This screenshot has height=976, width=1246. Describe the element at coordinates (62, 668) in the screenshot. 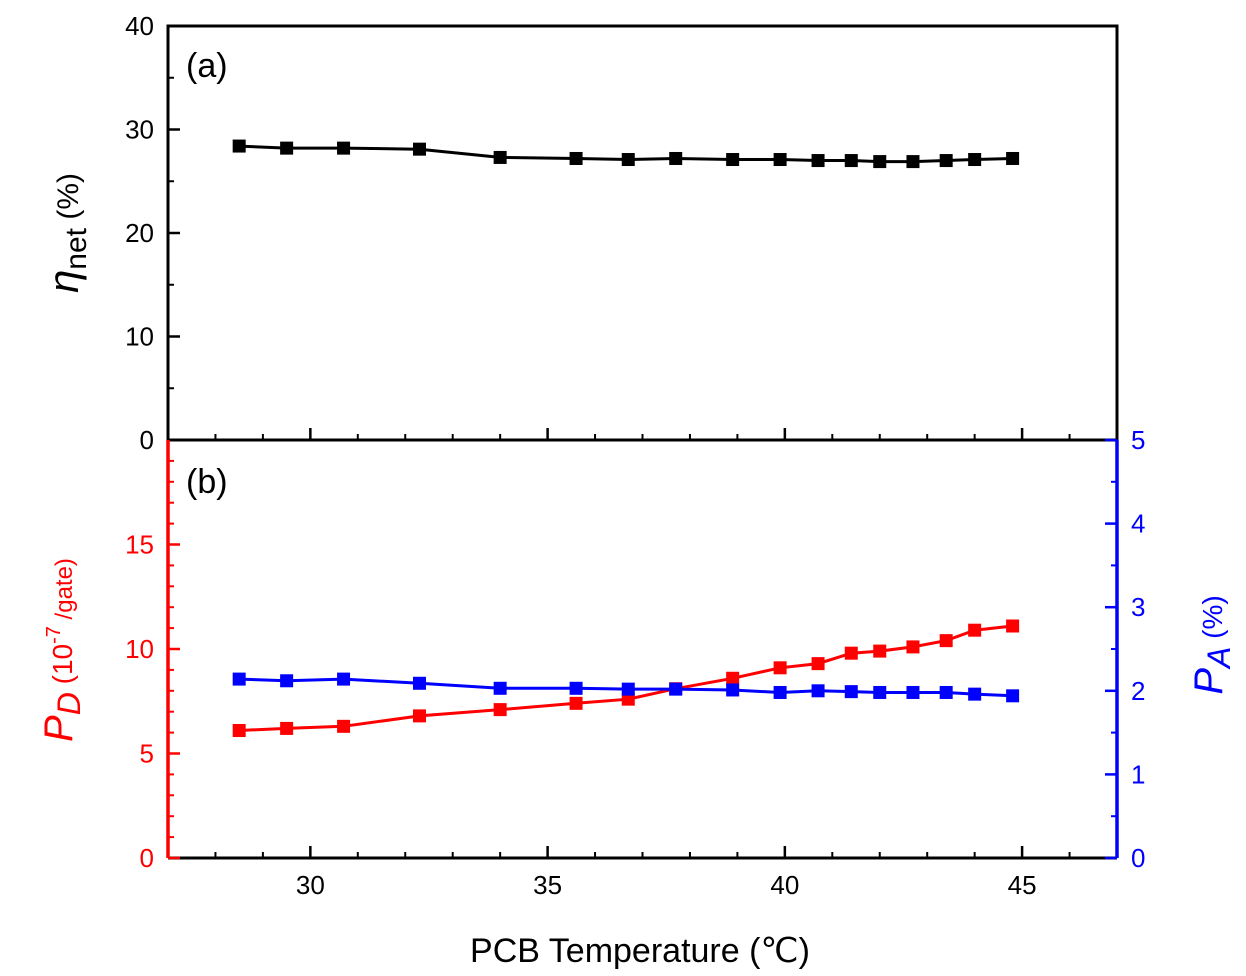

I see `panel-b-left-ylabel-unit-prefix: (10` at that location.